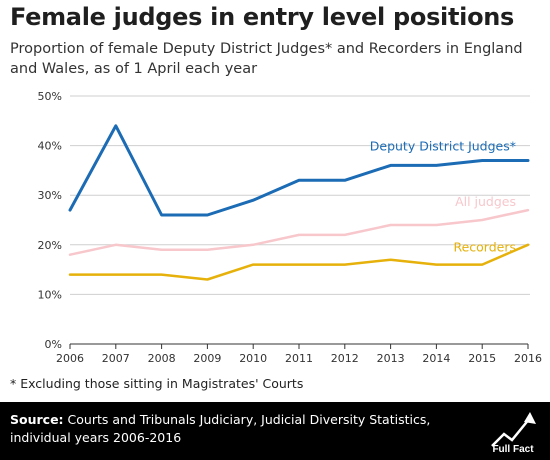 The image size is (550, 460). What do you see at coordinates (50, 195) in the screenshot?
I see `y-tick-label: 30%` at bounding box center [50, 195].